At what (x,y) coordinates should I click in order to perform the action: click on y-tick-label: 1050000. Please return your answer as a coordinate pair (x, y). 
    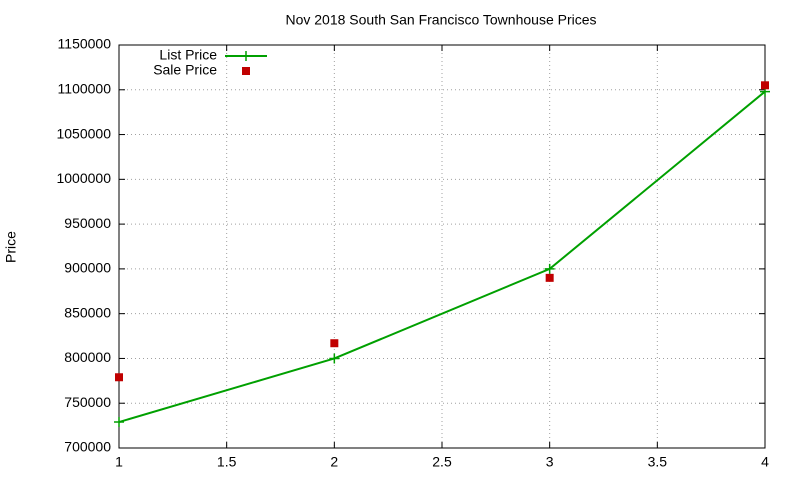
    Looking at the image, I should click on (83, 133).